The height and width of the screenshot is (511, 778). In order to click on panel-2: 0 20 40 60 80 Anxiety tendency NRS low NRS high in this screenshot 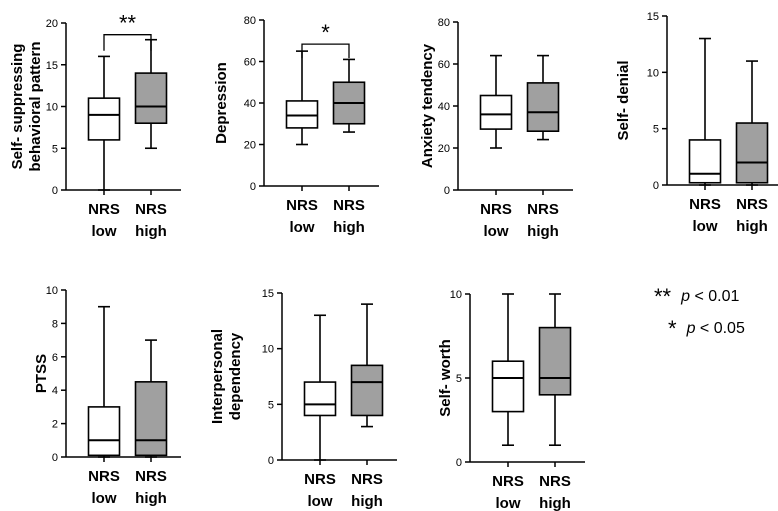, I will do `click(496, 128)`.